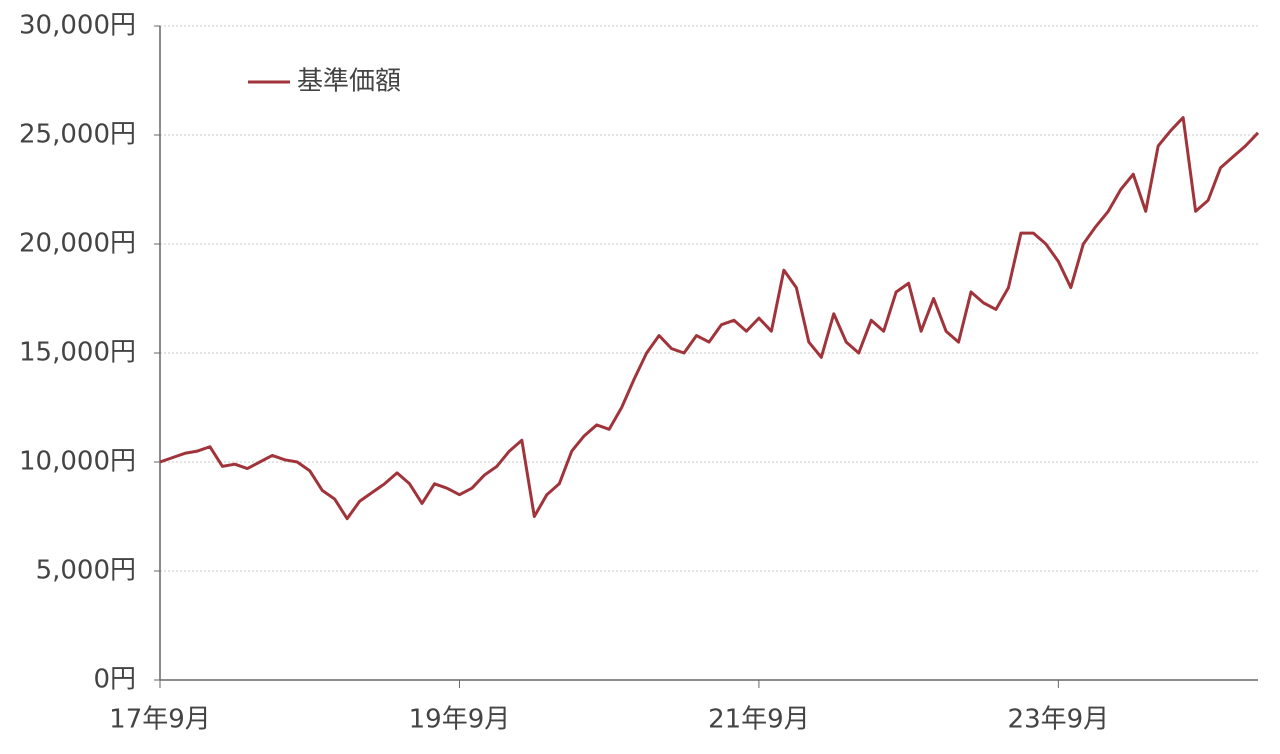 The height and width of the screenshot is (754, 1280). I want to click on y-tick-label: 10,000円, so click(77, 462).